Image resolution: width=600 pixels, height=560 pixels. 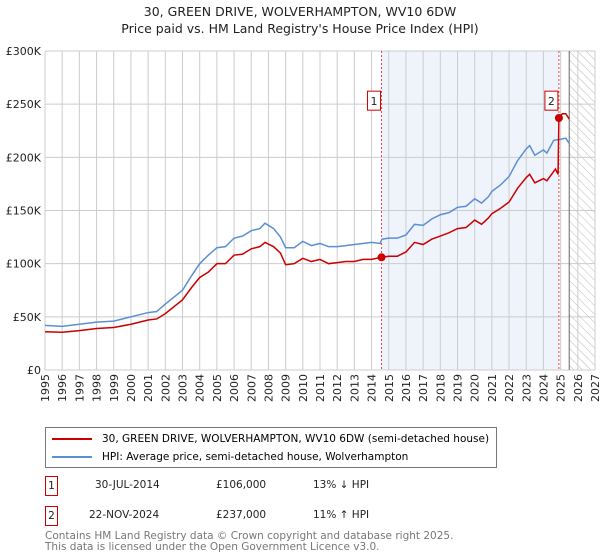 What do you see at coordinates (475, 388) in the screenshot?
I see `x-tick-label: 2020` at bounding box center [475, 388].